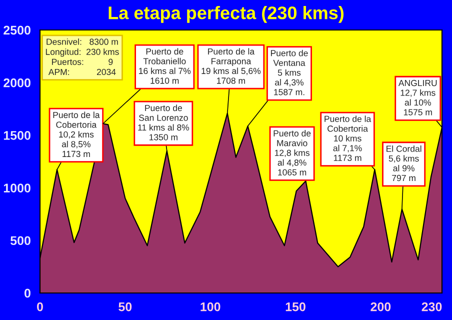  I want to click on x-tick-label: 200, so click(380, 307).